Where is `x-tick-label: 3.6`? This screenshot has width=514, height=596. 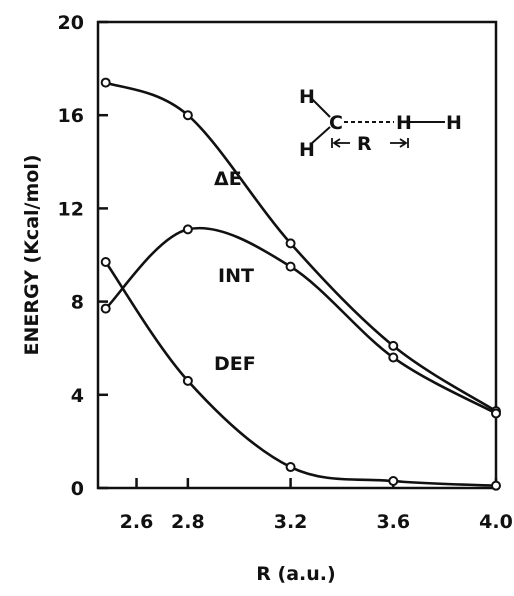
x-tick-label: 3.6 is located at coordinates (393, 522).